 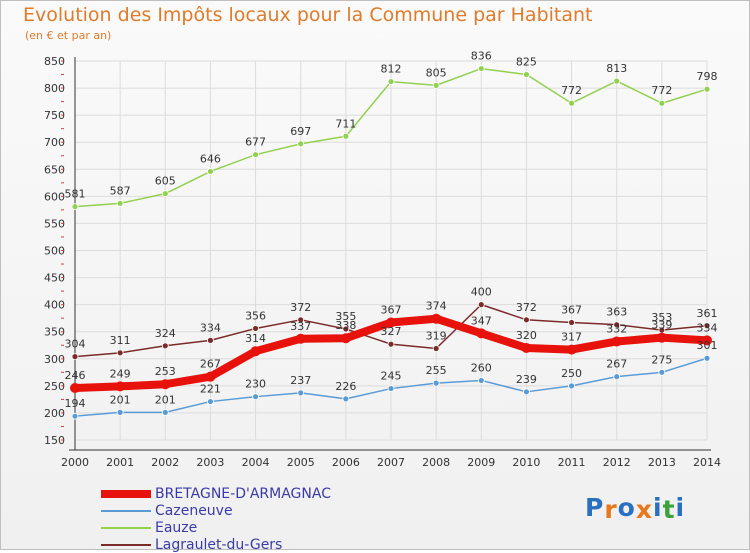 I want to click on legend-item: Cazeneuve, so click(x=216, y=510).